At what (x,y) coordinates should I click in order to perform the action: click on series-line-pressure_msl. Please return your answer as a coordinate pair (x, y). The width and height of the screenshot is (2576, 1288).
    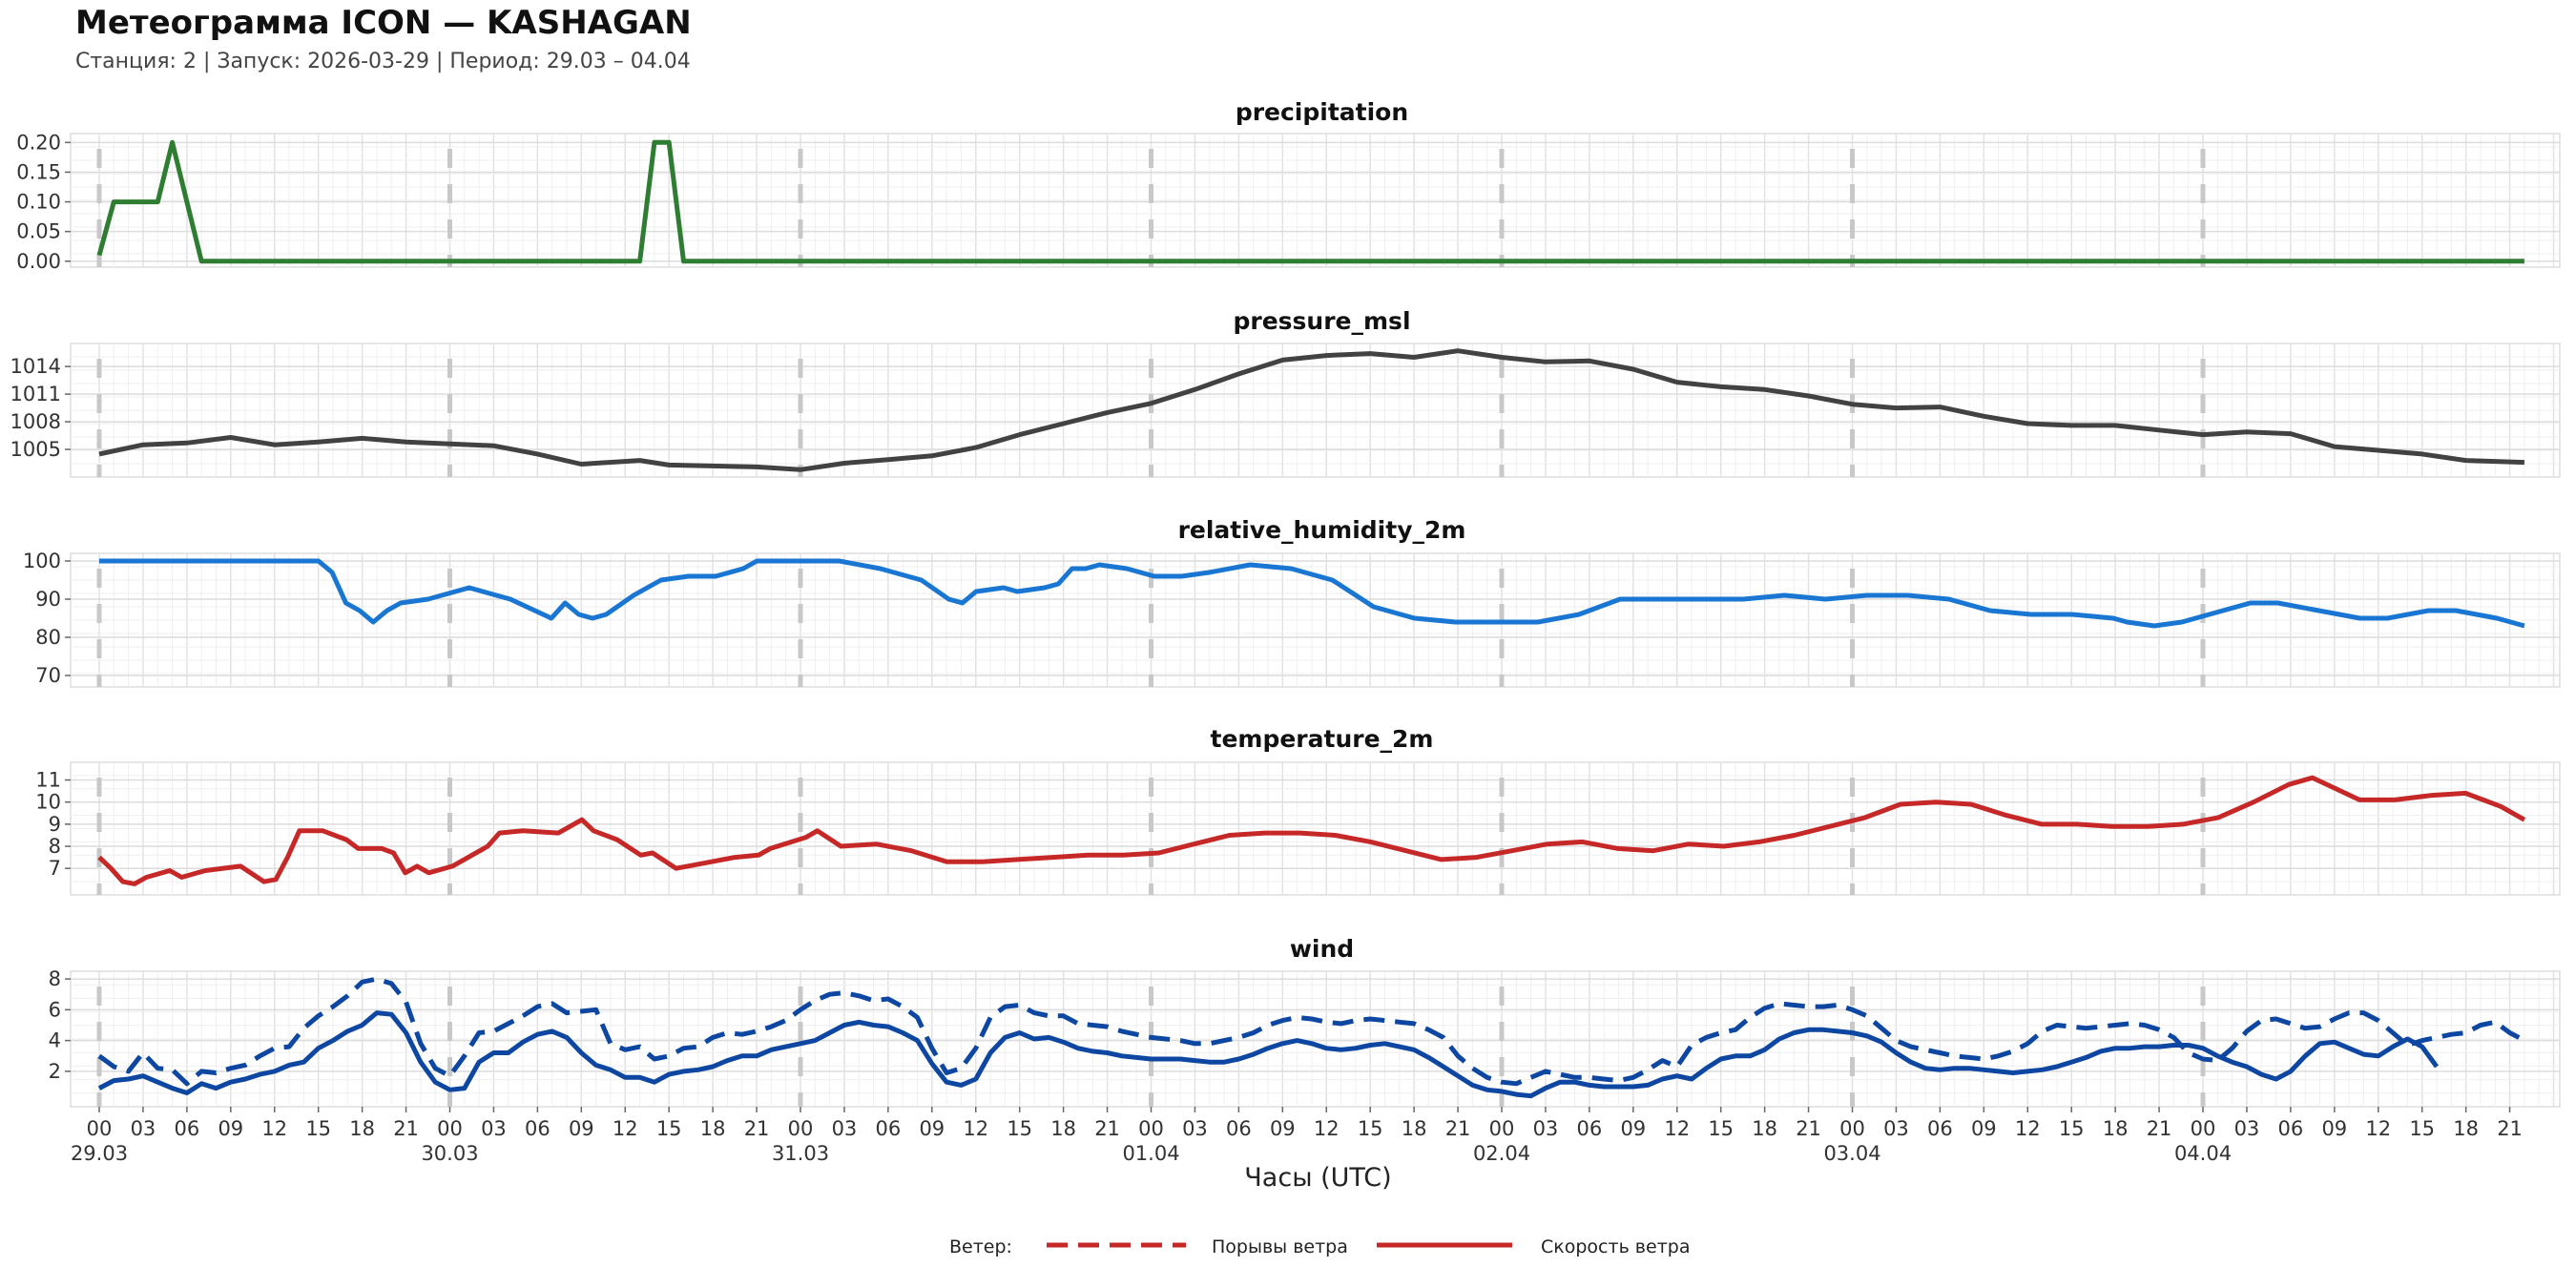
    Looking at the image, I should click on (1311, 410).